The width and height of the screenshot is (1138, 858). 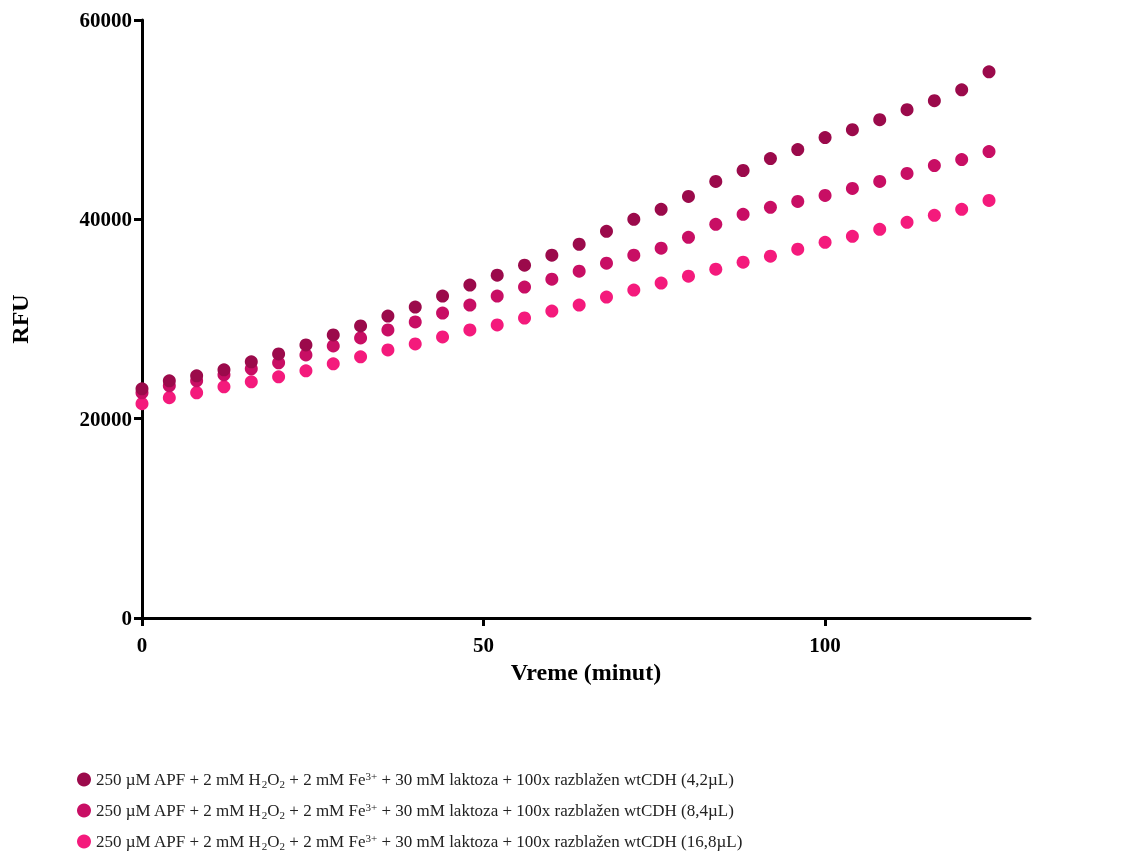 I want to click on y-tick-label: 0, so click(x=126, y=618).